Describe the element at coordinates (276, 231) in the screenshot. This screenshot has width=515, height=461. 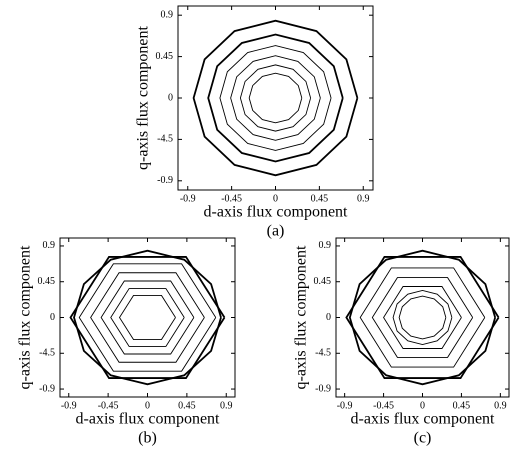
I see `caption: (a)` at that location.